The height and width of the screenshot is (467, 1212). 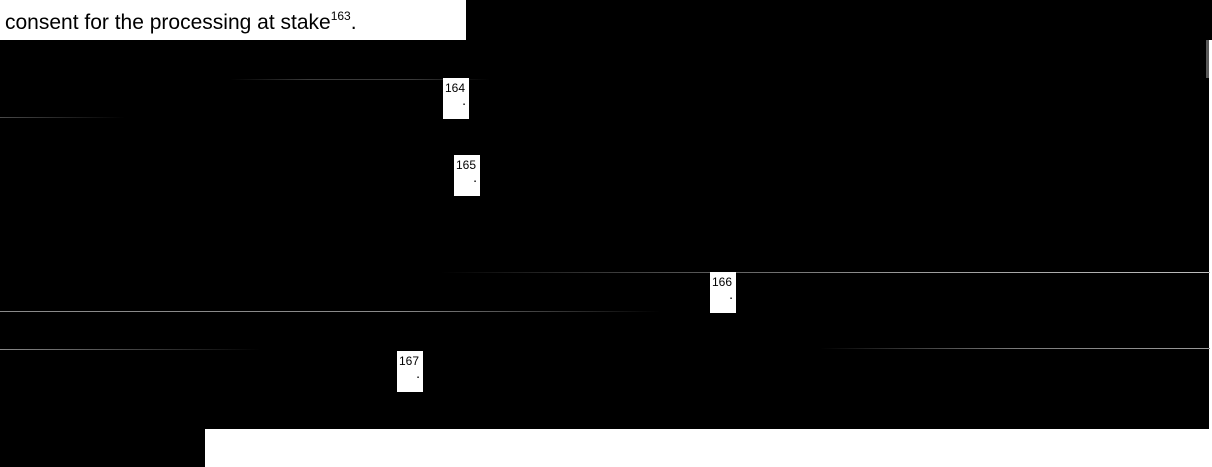 I want to click on footnote-number: 165, so click(x=466, y=165).